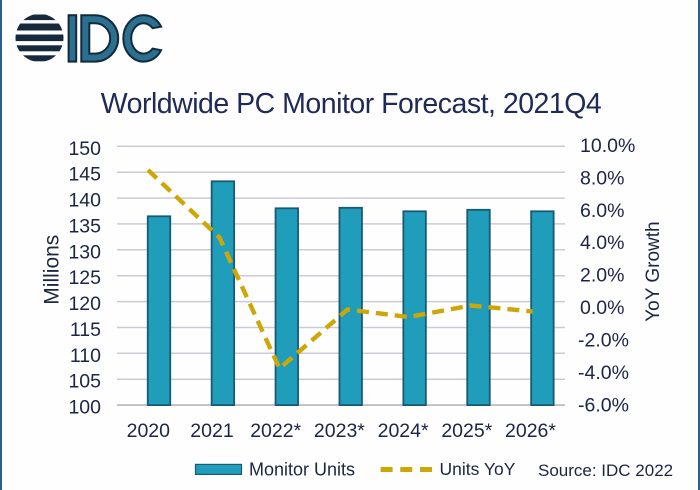 Image resolution: width=700 pixels, height=490 pixels. Describe the element at coordinates (602, 243) in the screenshot. I see `svg-text: 4.0%` at that location.